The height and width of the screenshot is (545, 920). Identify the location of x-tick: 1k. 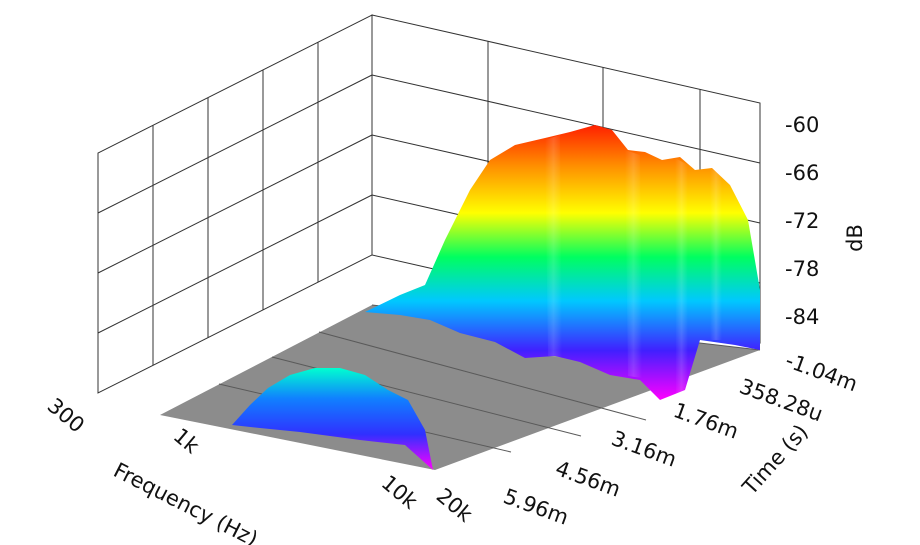
(187, 440).